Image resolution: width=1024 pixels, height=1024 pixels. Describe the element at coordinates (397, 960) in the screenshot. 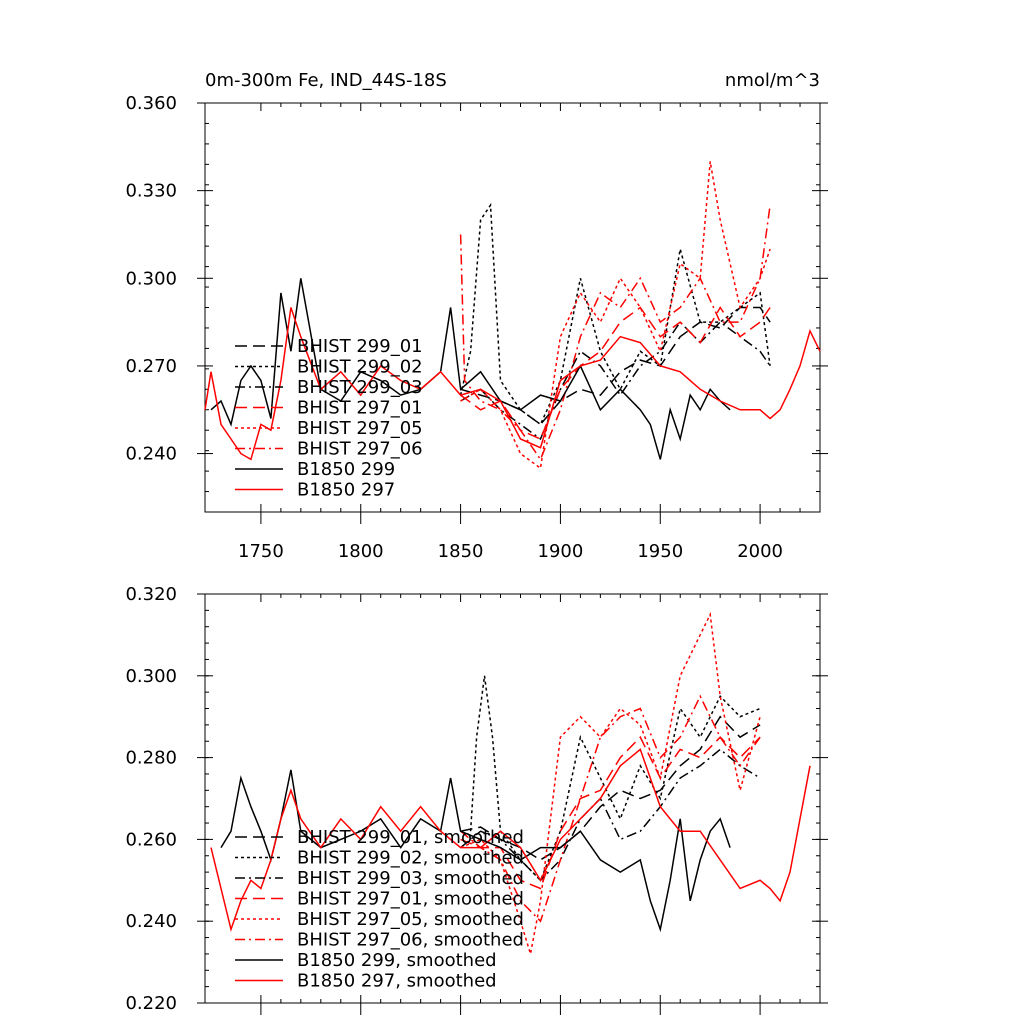

I see `legend-label: B1850 299, smoothed` at that location.